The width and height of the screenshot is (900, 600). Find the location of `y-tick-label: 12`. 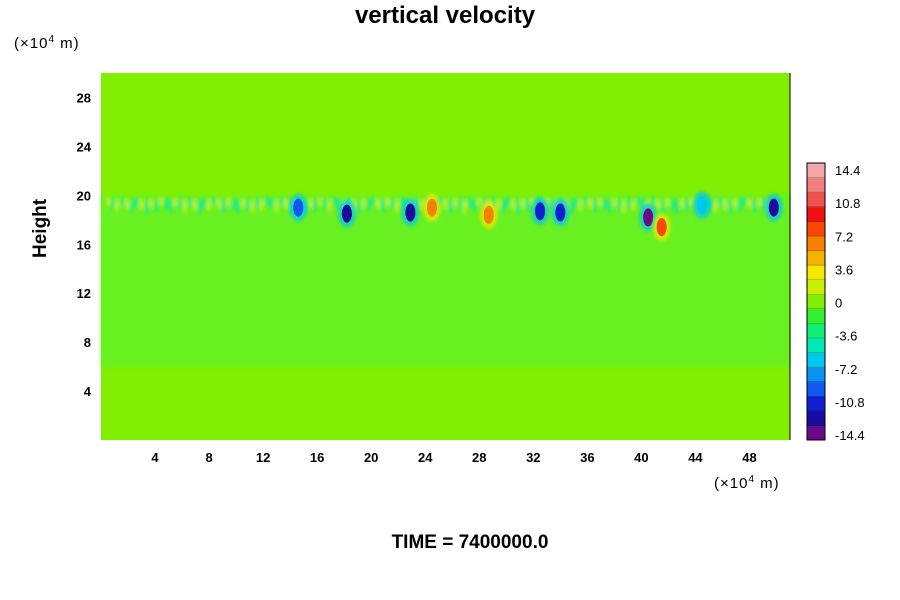

y-tick-label: 12 is located at coordinates (84, 293).